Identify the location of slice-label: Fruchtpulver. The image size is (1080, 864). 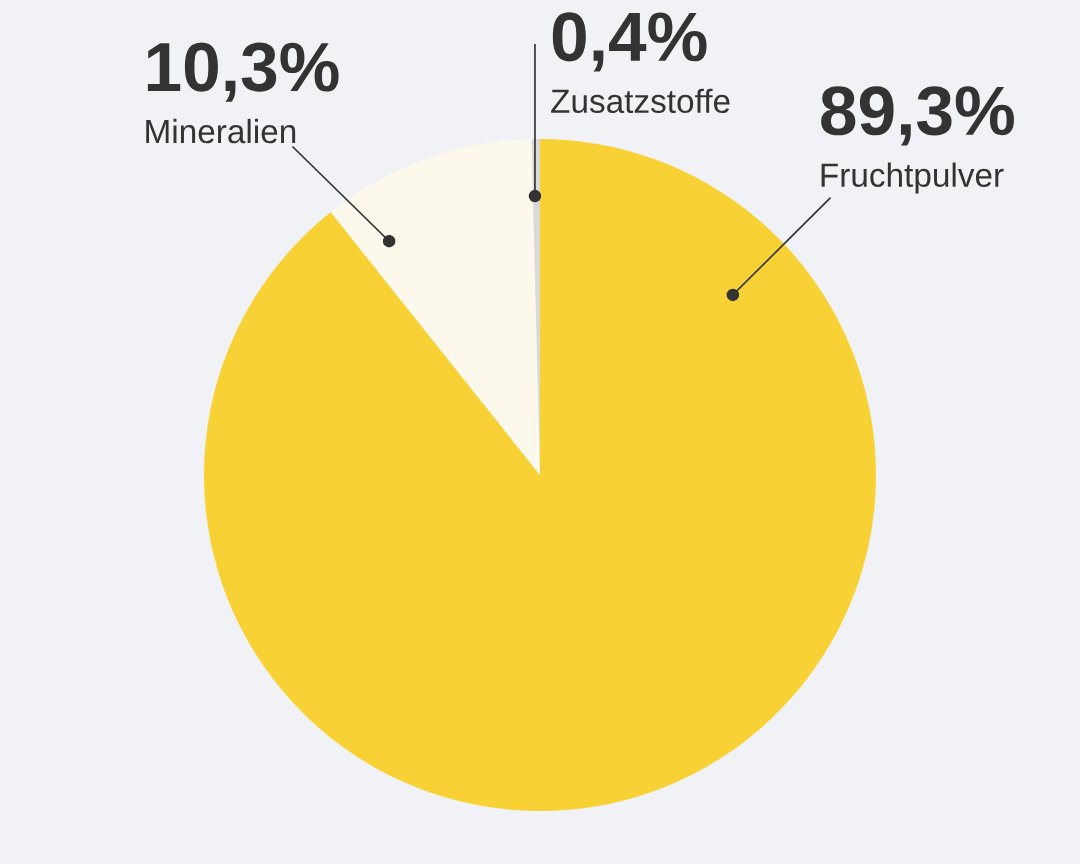
(912, 178).